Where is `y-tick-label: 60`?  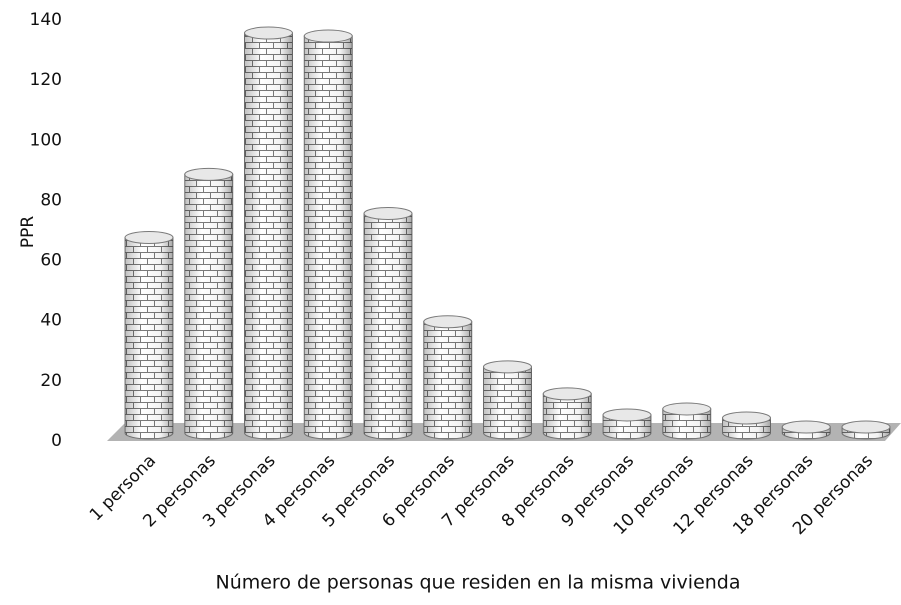 y-tick-label: 60 is located at coordinates (51, 261).